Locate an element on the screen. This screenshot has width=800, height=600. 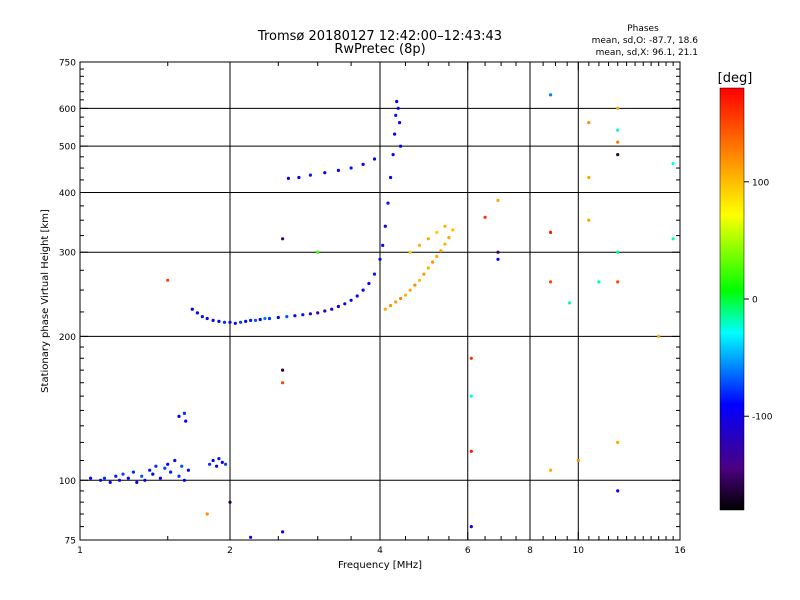
y-tick-label: 500 is located at coordinates (67, 148).